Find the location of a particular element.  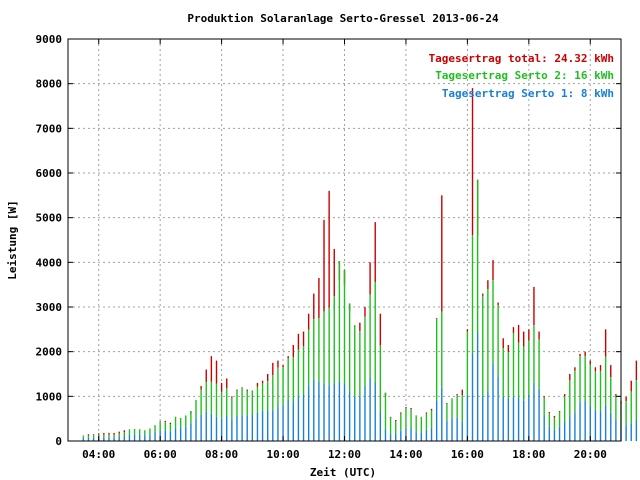

y-tick-label: 5000 is located at coordinates (49, 218).